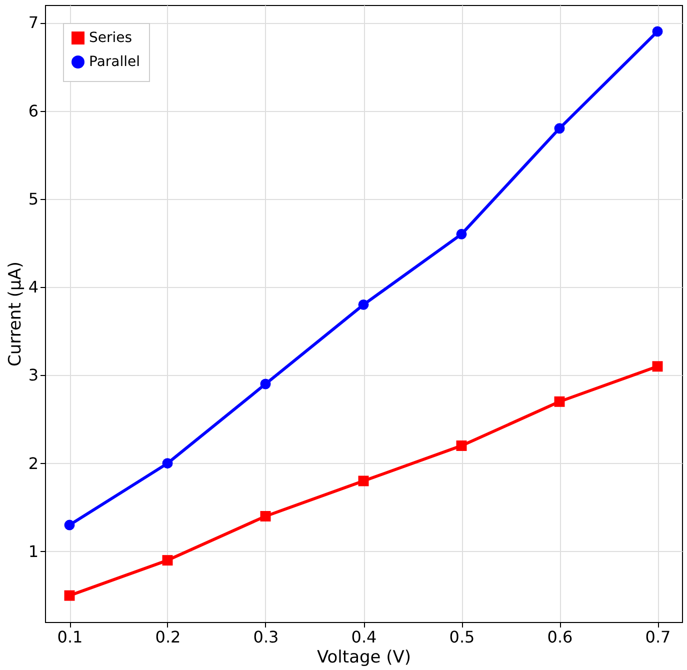 Image resolution: width=687 pixels, height=670 pixels. What do you see at coordinates (364, 658) in the screenshot?
I see `x-axis-title: Voltage (V)` at bounding box center [364, 658].